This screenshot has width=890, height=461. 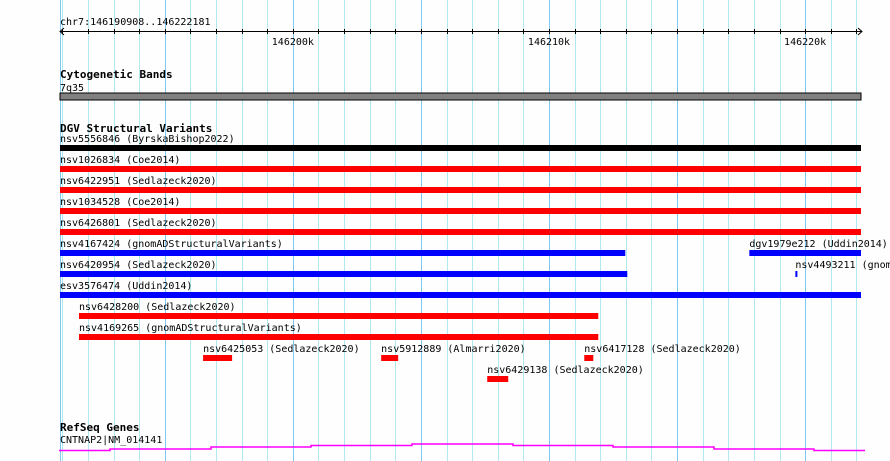 I want to click on sv-feature-label: nsv6417128 (Sedlazeck2020), so click(x=662, y=349).